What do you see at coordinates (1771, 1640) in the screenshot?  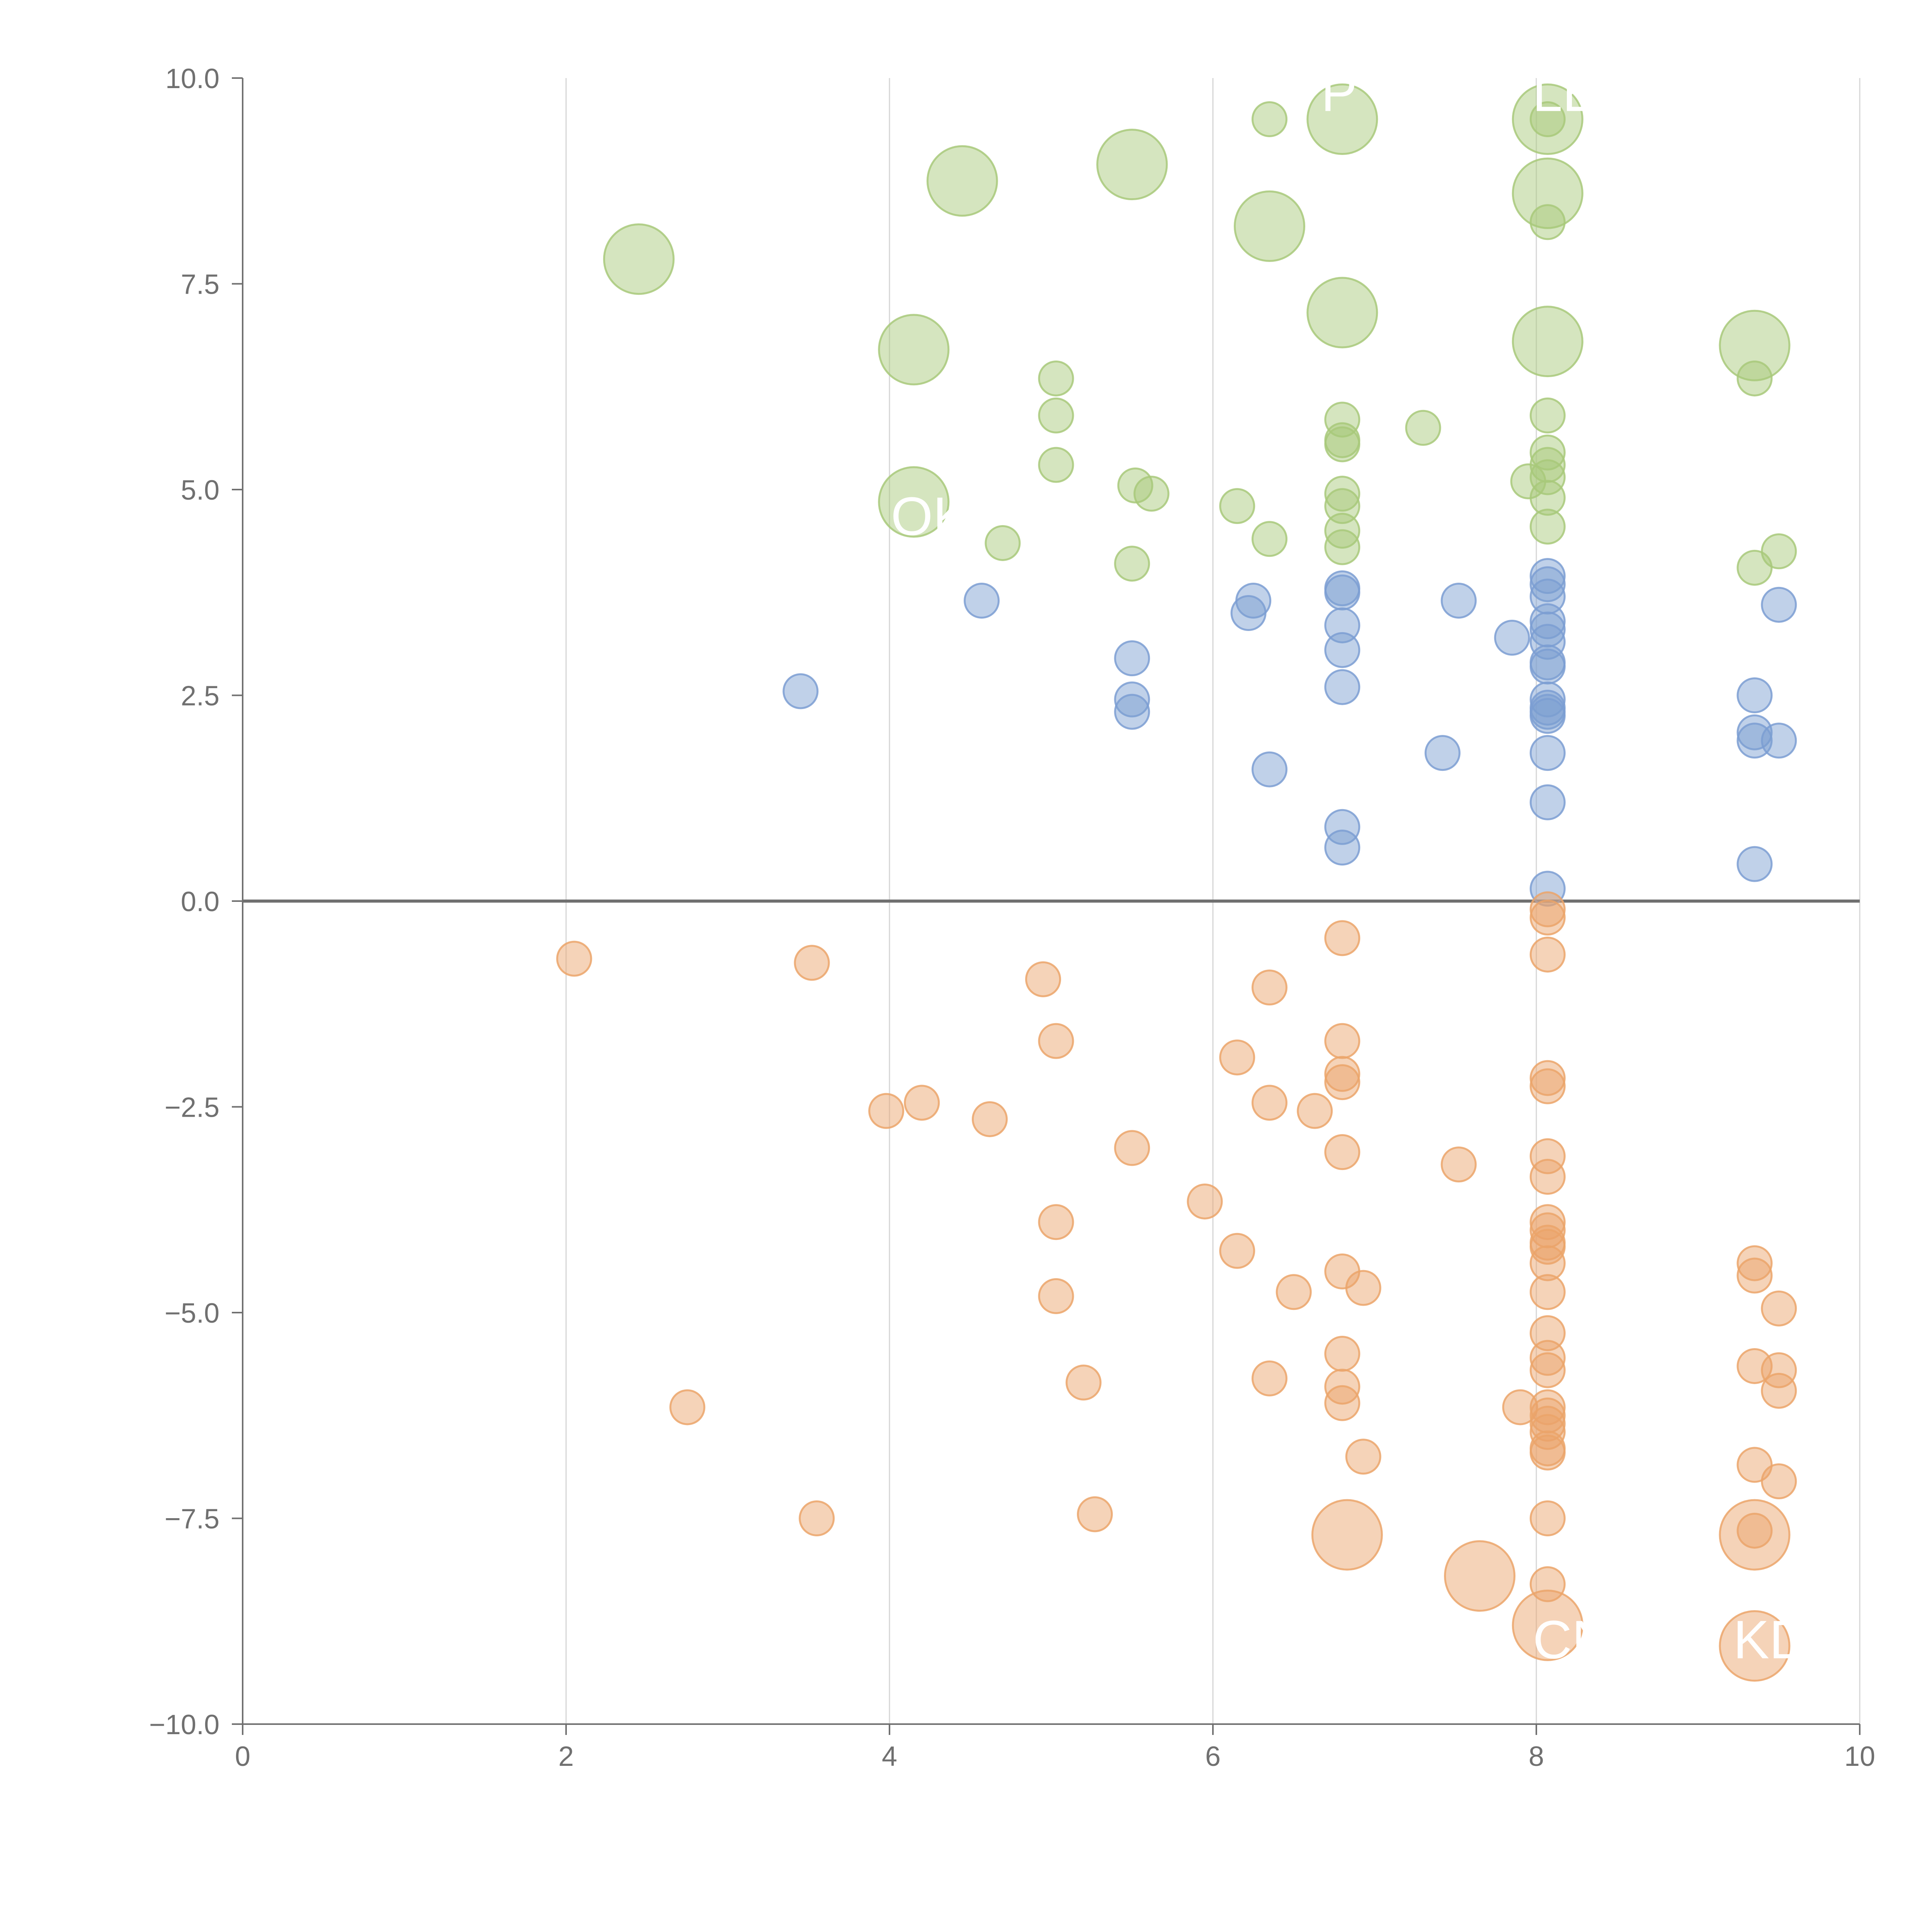 I see `annotation-label: KD` at bounding box center [1771, 1640].